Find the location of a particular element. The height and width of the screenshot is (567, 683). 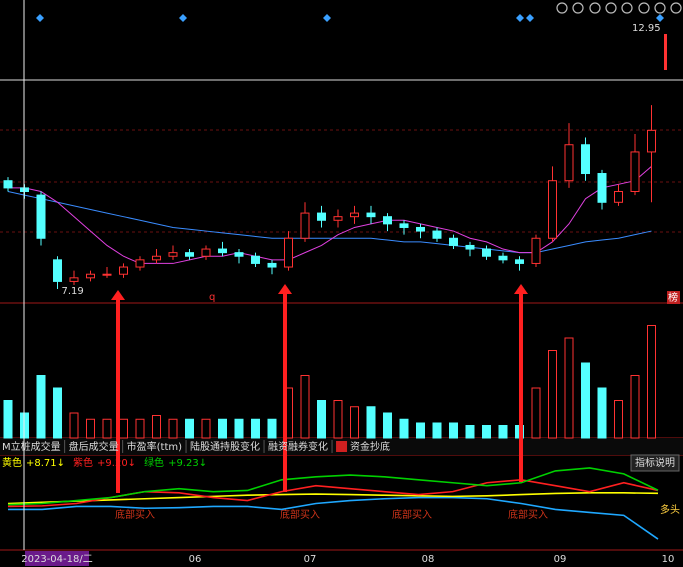

tab: M立桩成交量 is located at coordinates (31, 446).